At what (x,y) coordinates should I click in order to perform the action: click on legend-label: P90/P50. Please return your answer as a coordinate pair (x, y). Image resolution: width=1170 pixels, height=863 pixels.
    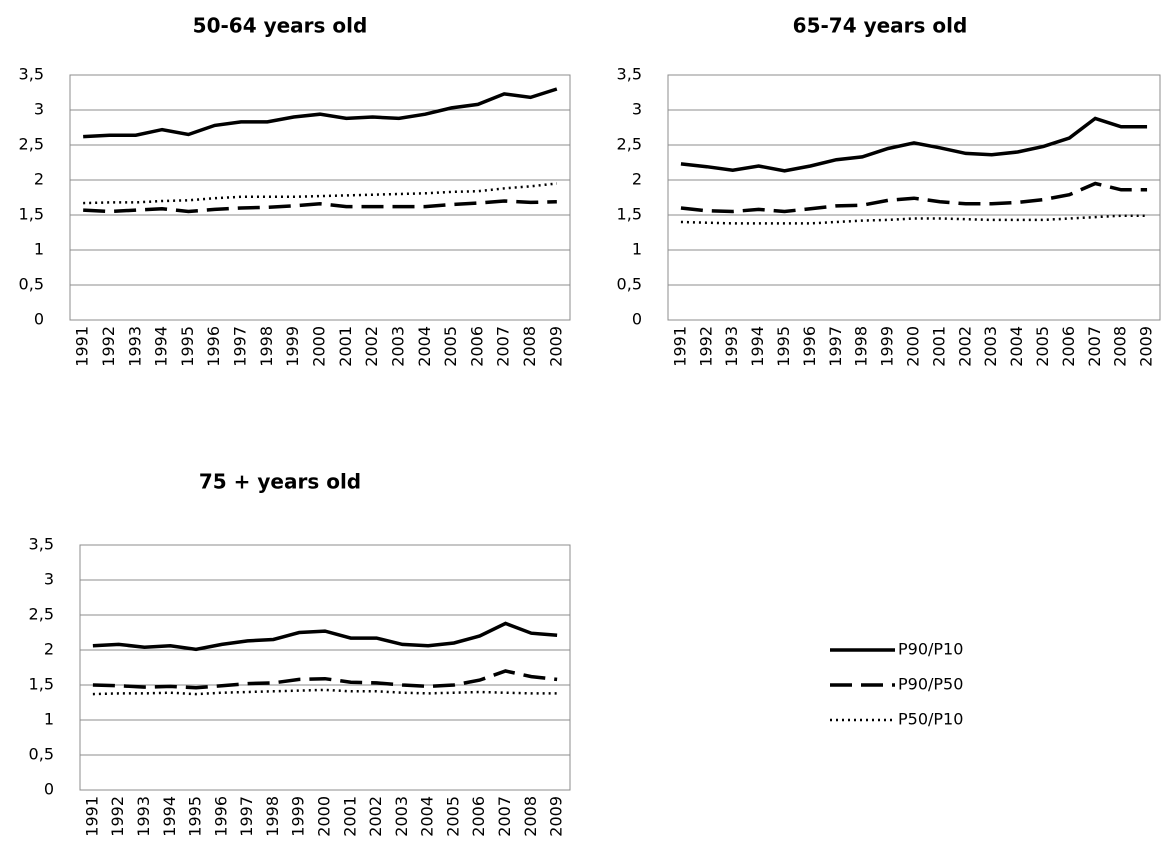
    Looking at the image, I should click on (930, 684).